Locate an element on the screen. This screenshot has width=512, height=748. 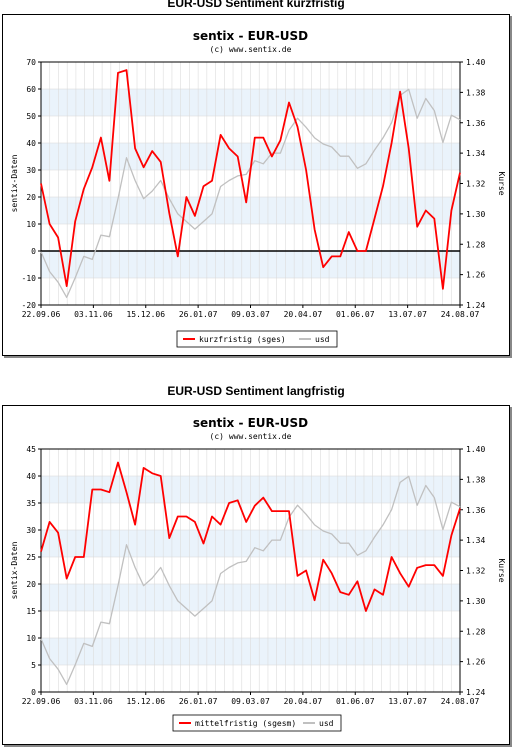
y-tick-label: 45 is located at coordinates (31, 449).